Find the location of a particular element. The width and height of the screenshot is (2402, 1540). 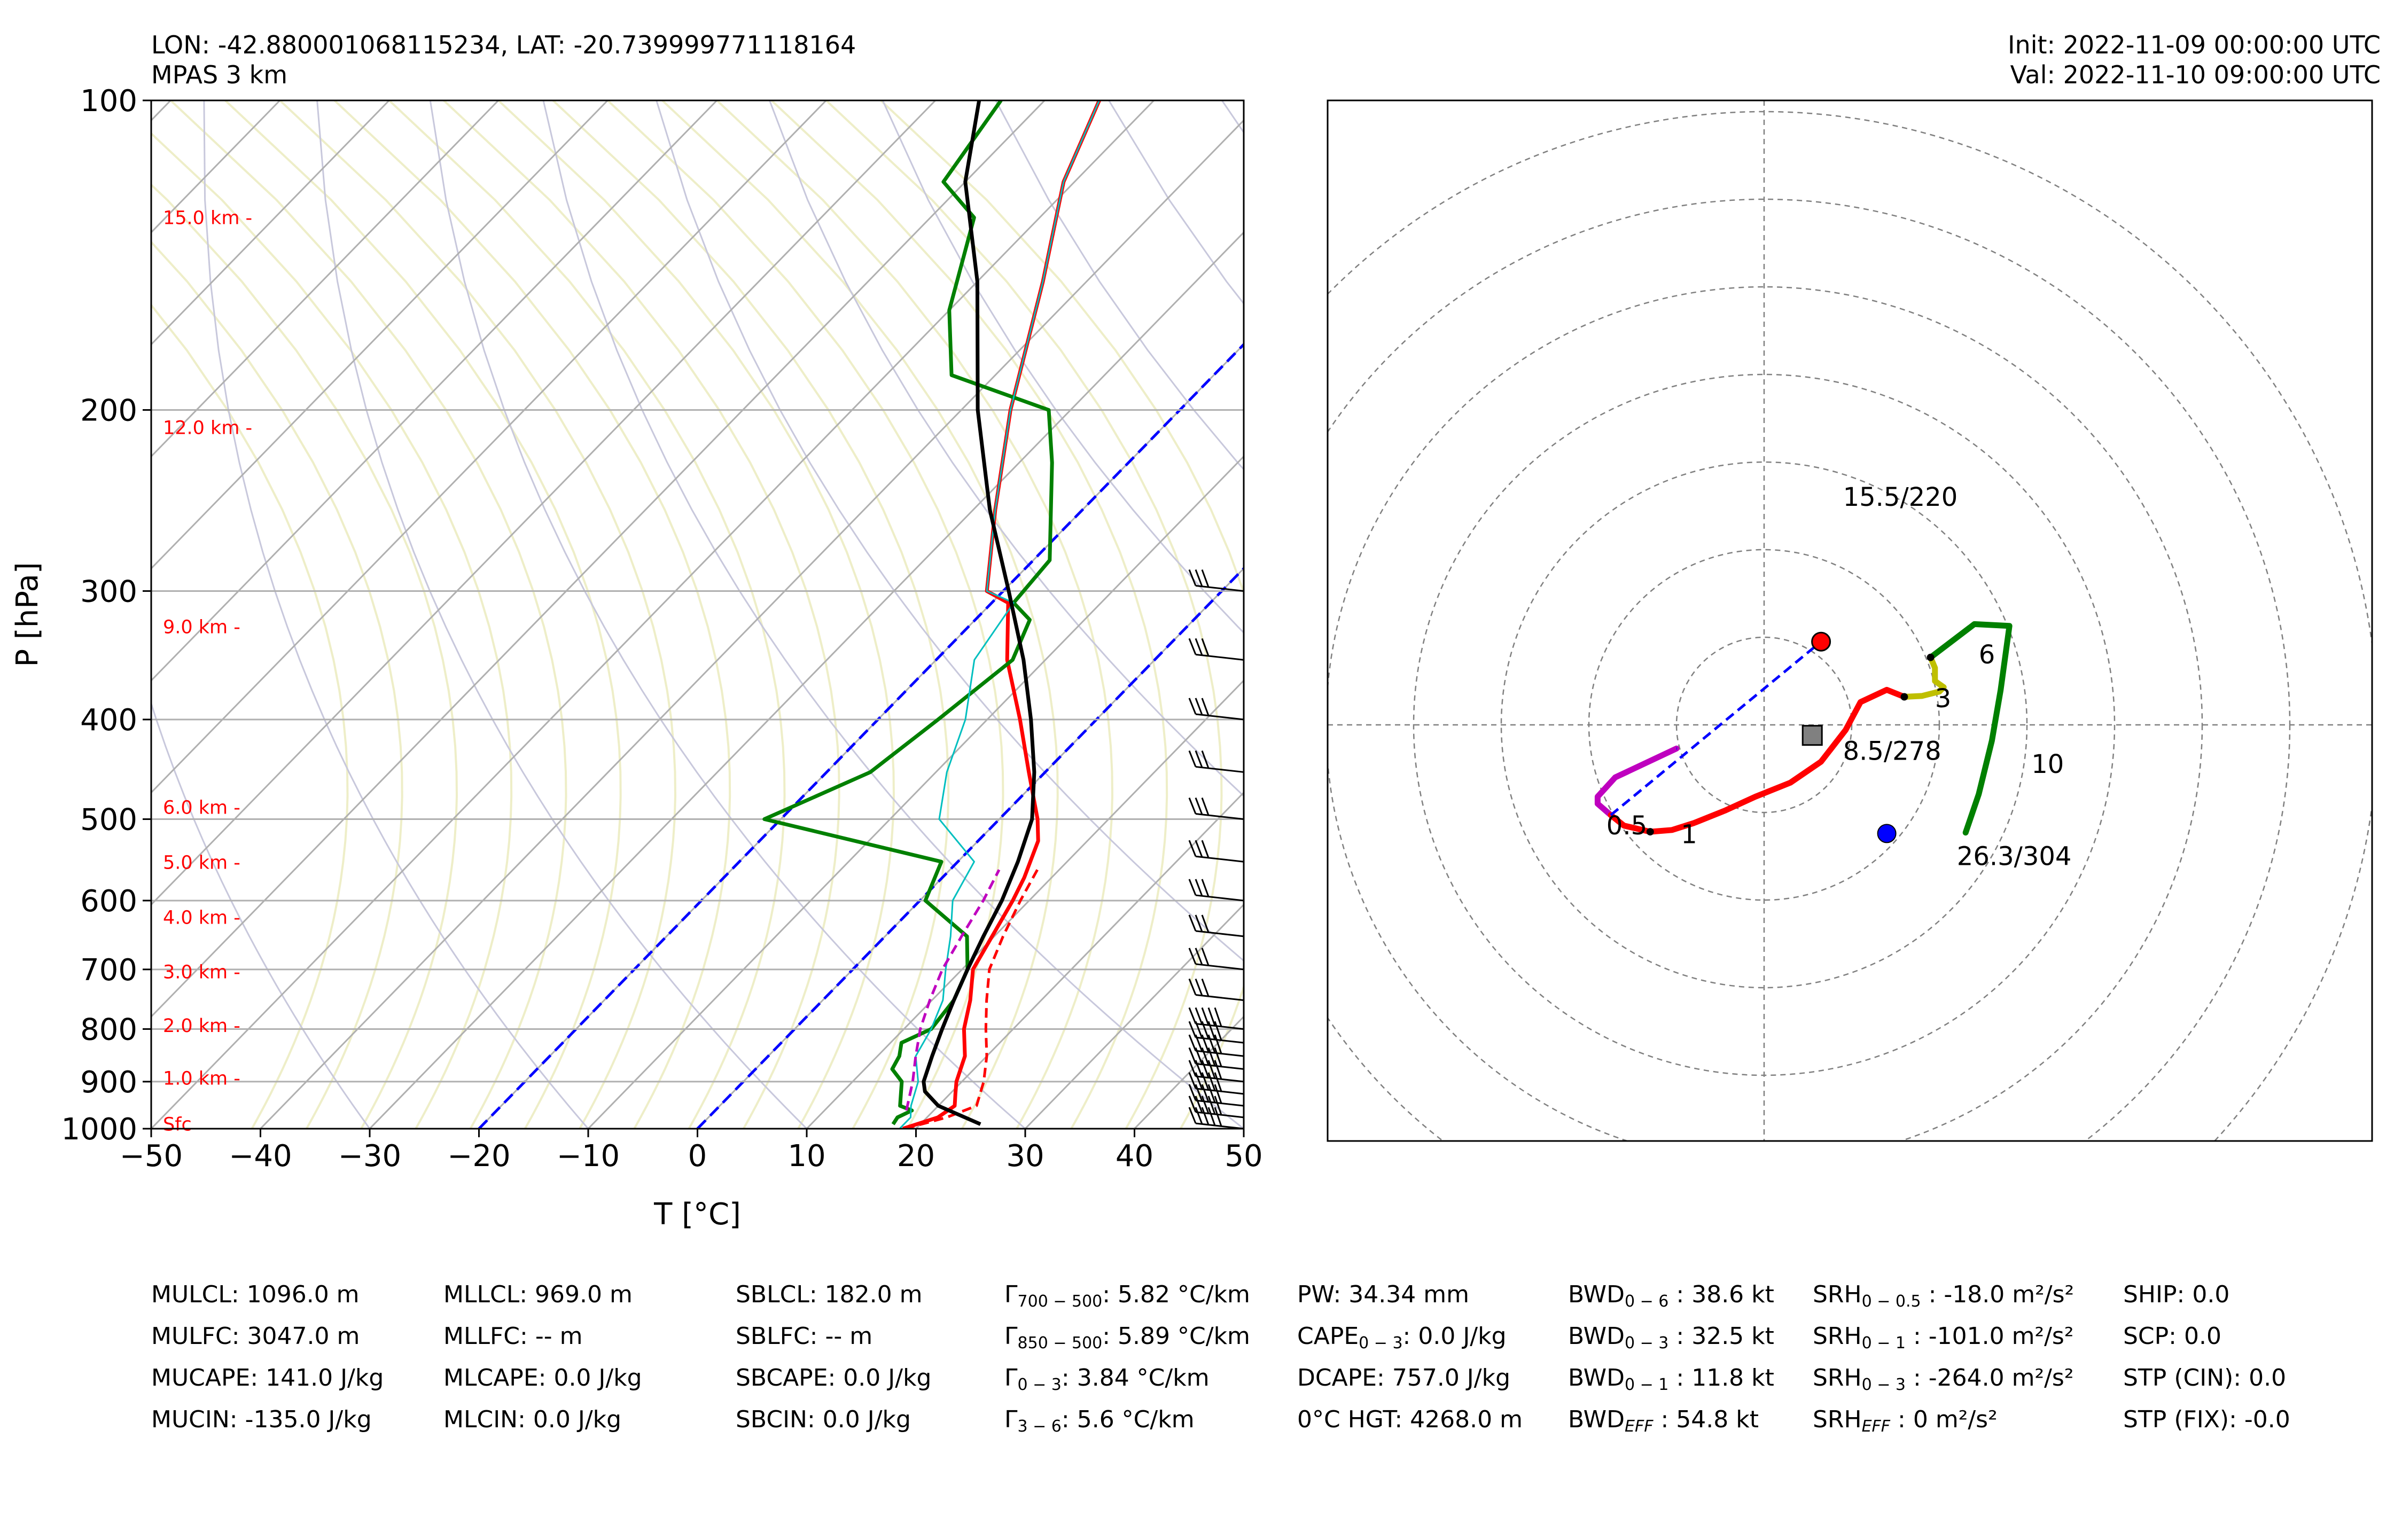

param-mllfc: MLLFC: -- m is located at coordinates (513, 1336).